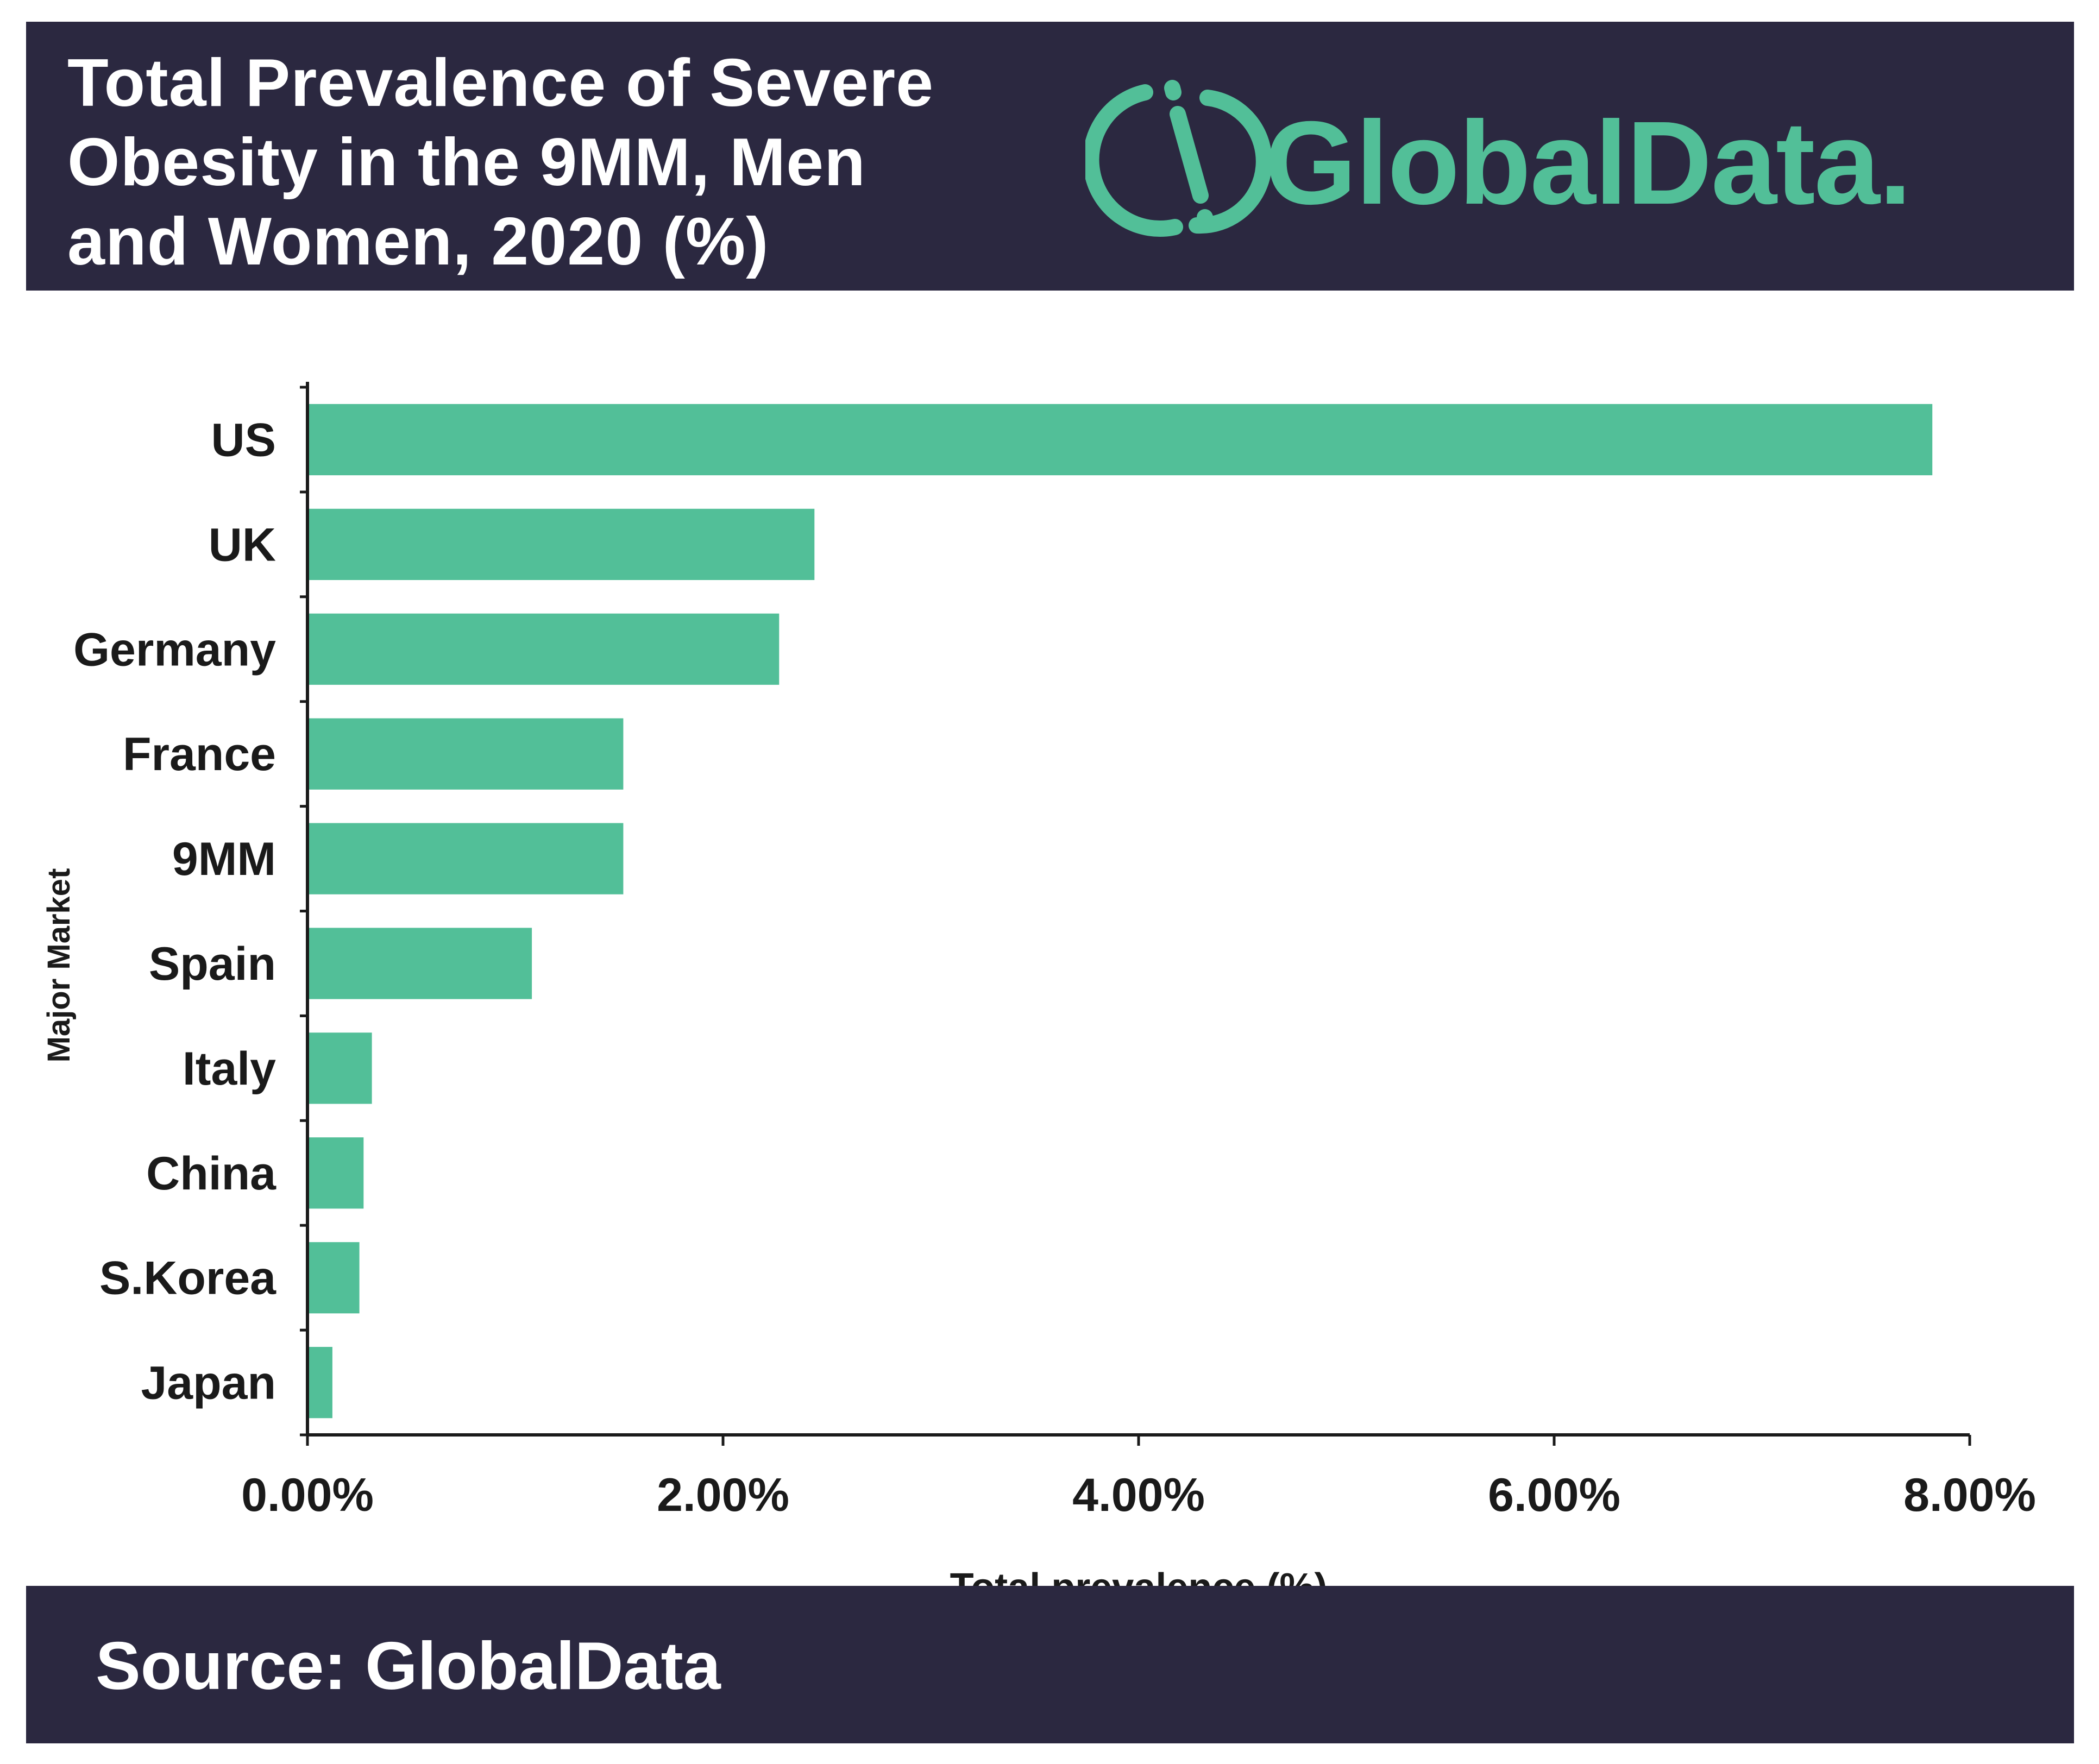 This screenshot has height=1764, width=2099. What do you see at coordinates (544, 649) in the screenshot?
I see `bar-germany` at bounding box center [544, 649].